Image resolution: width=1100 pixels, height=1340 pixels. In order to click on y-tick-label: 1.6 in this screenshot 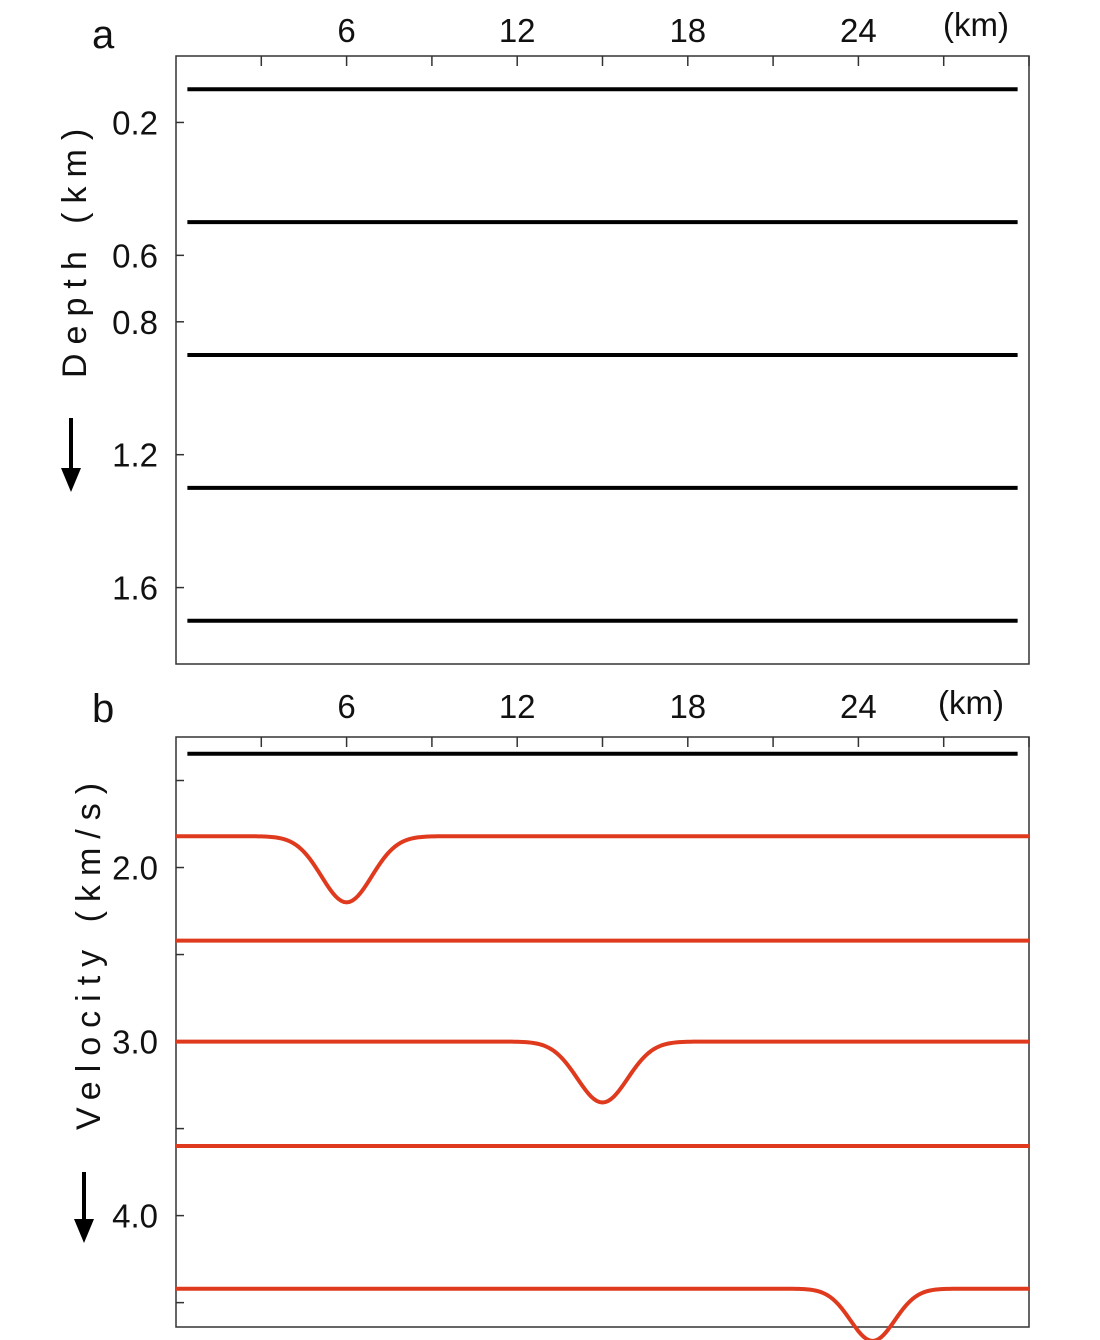, I will do `click(135, 588)`.